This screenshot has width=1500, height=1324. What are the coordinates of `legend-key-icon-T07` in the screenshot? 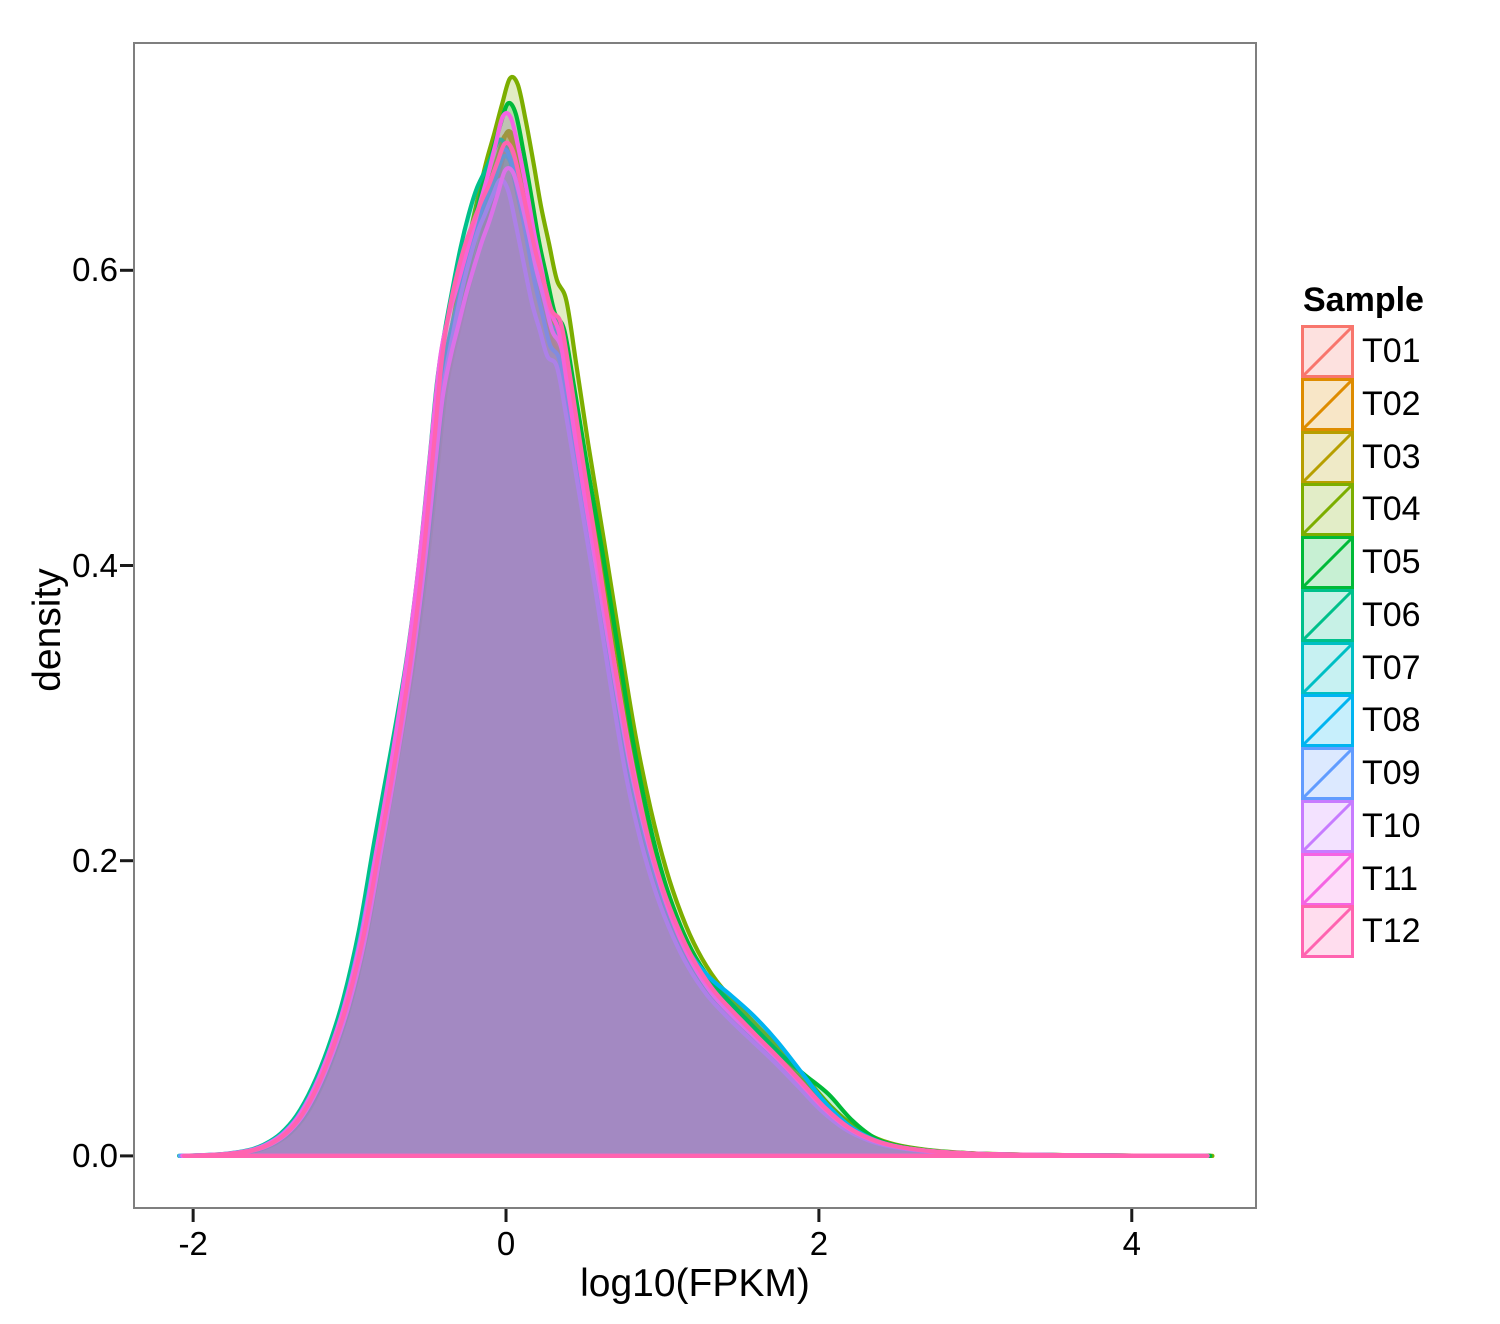 It's located at (1327, 668).